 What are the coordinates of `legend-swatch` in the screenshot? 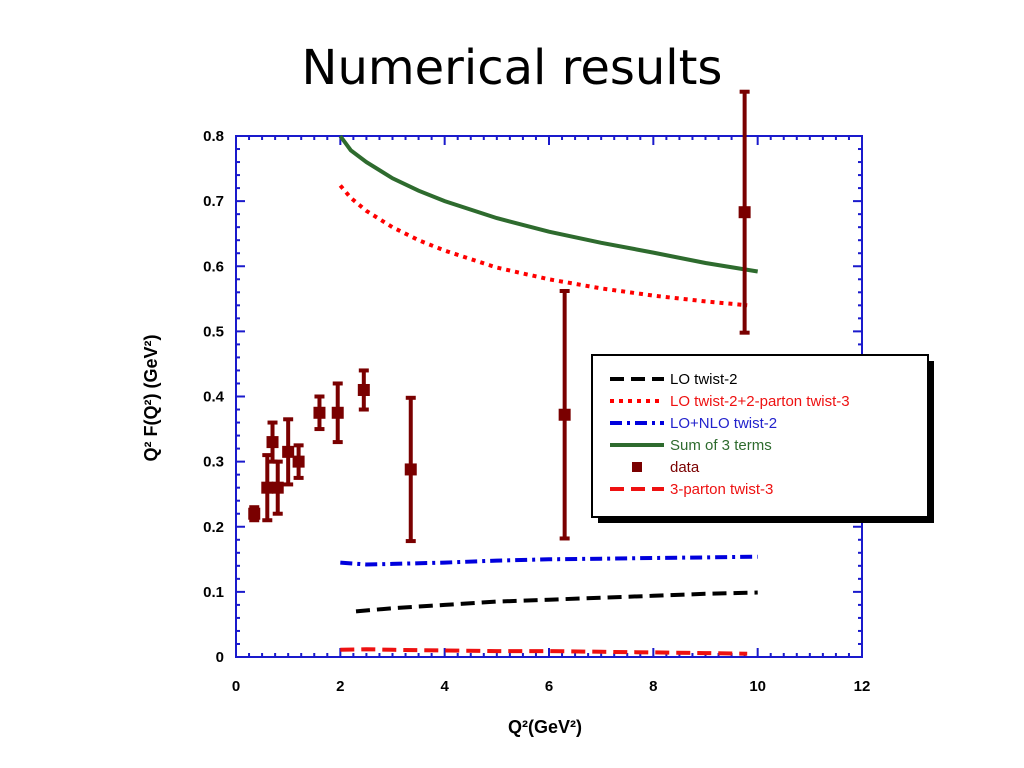 It's located at (637, 467).